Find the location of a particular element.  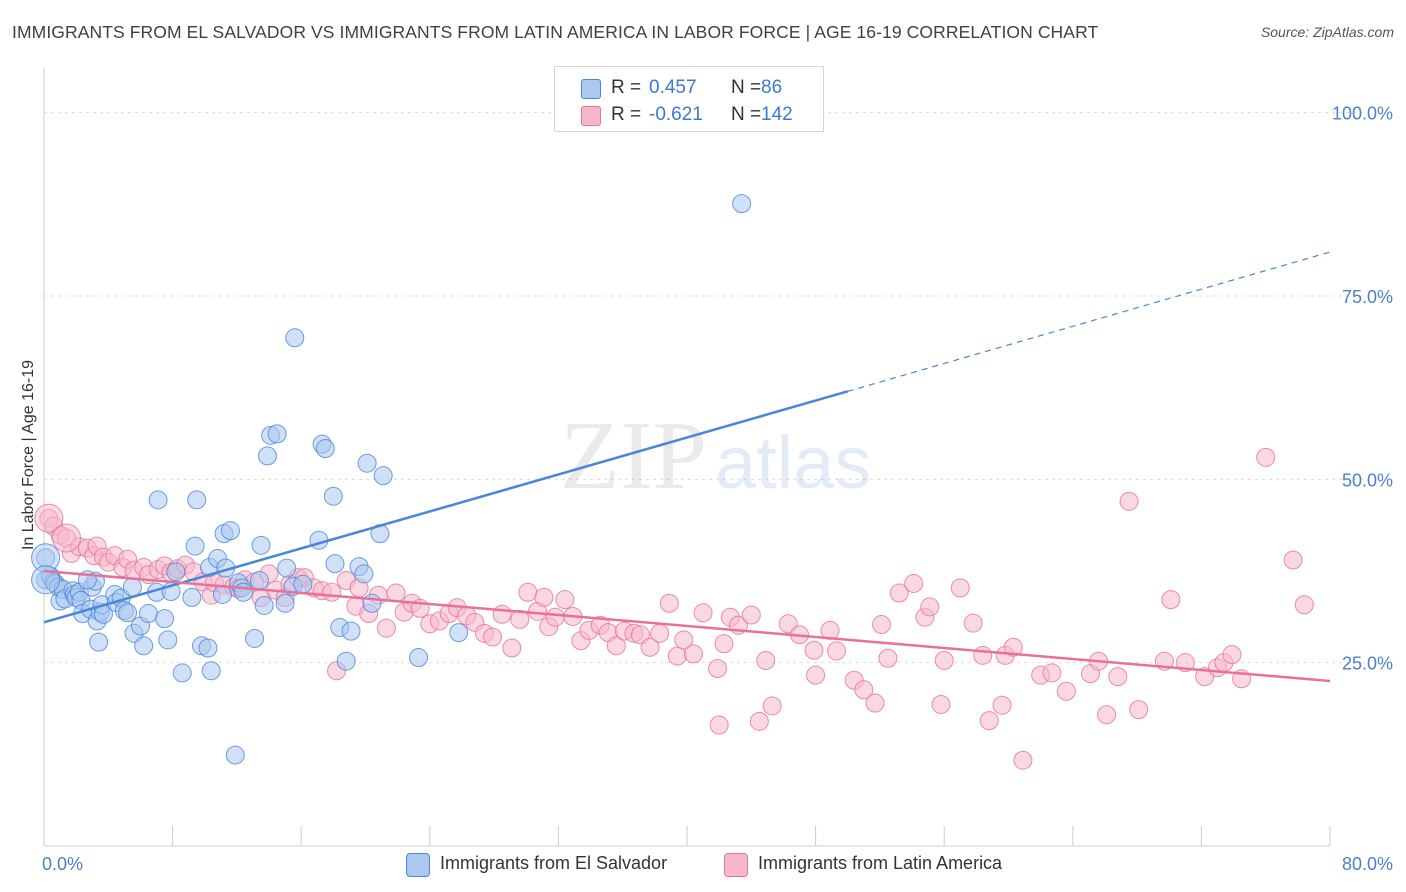

legend-n-value: 142 is located at coordinates (777, 114).